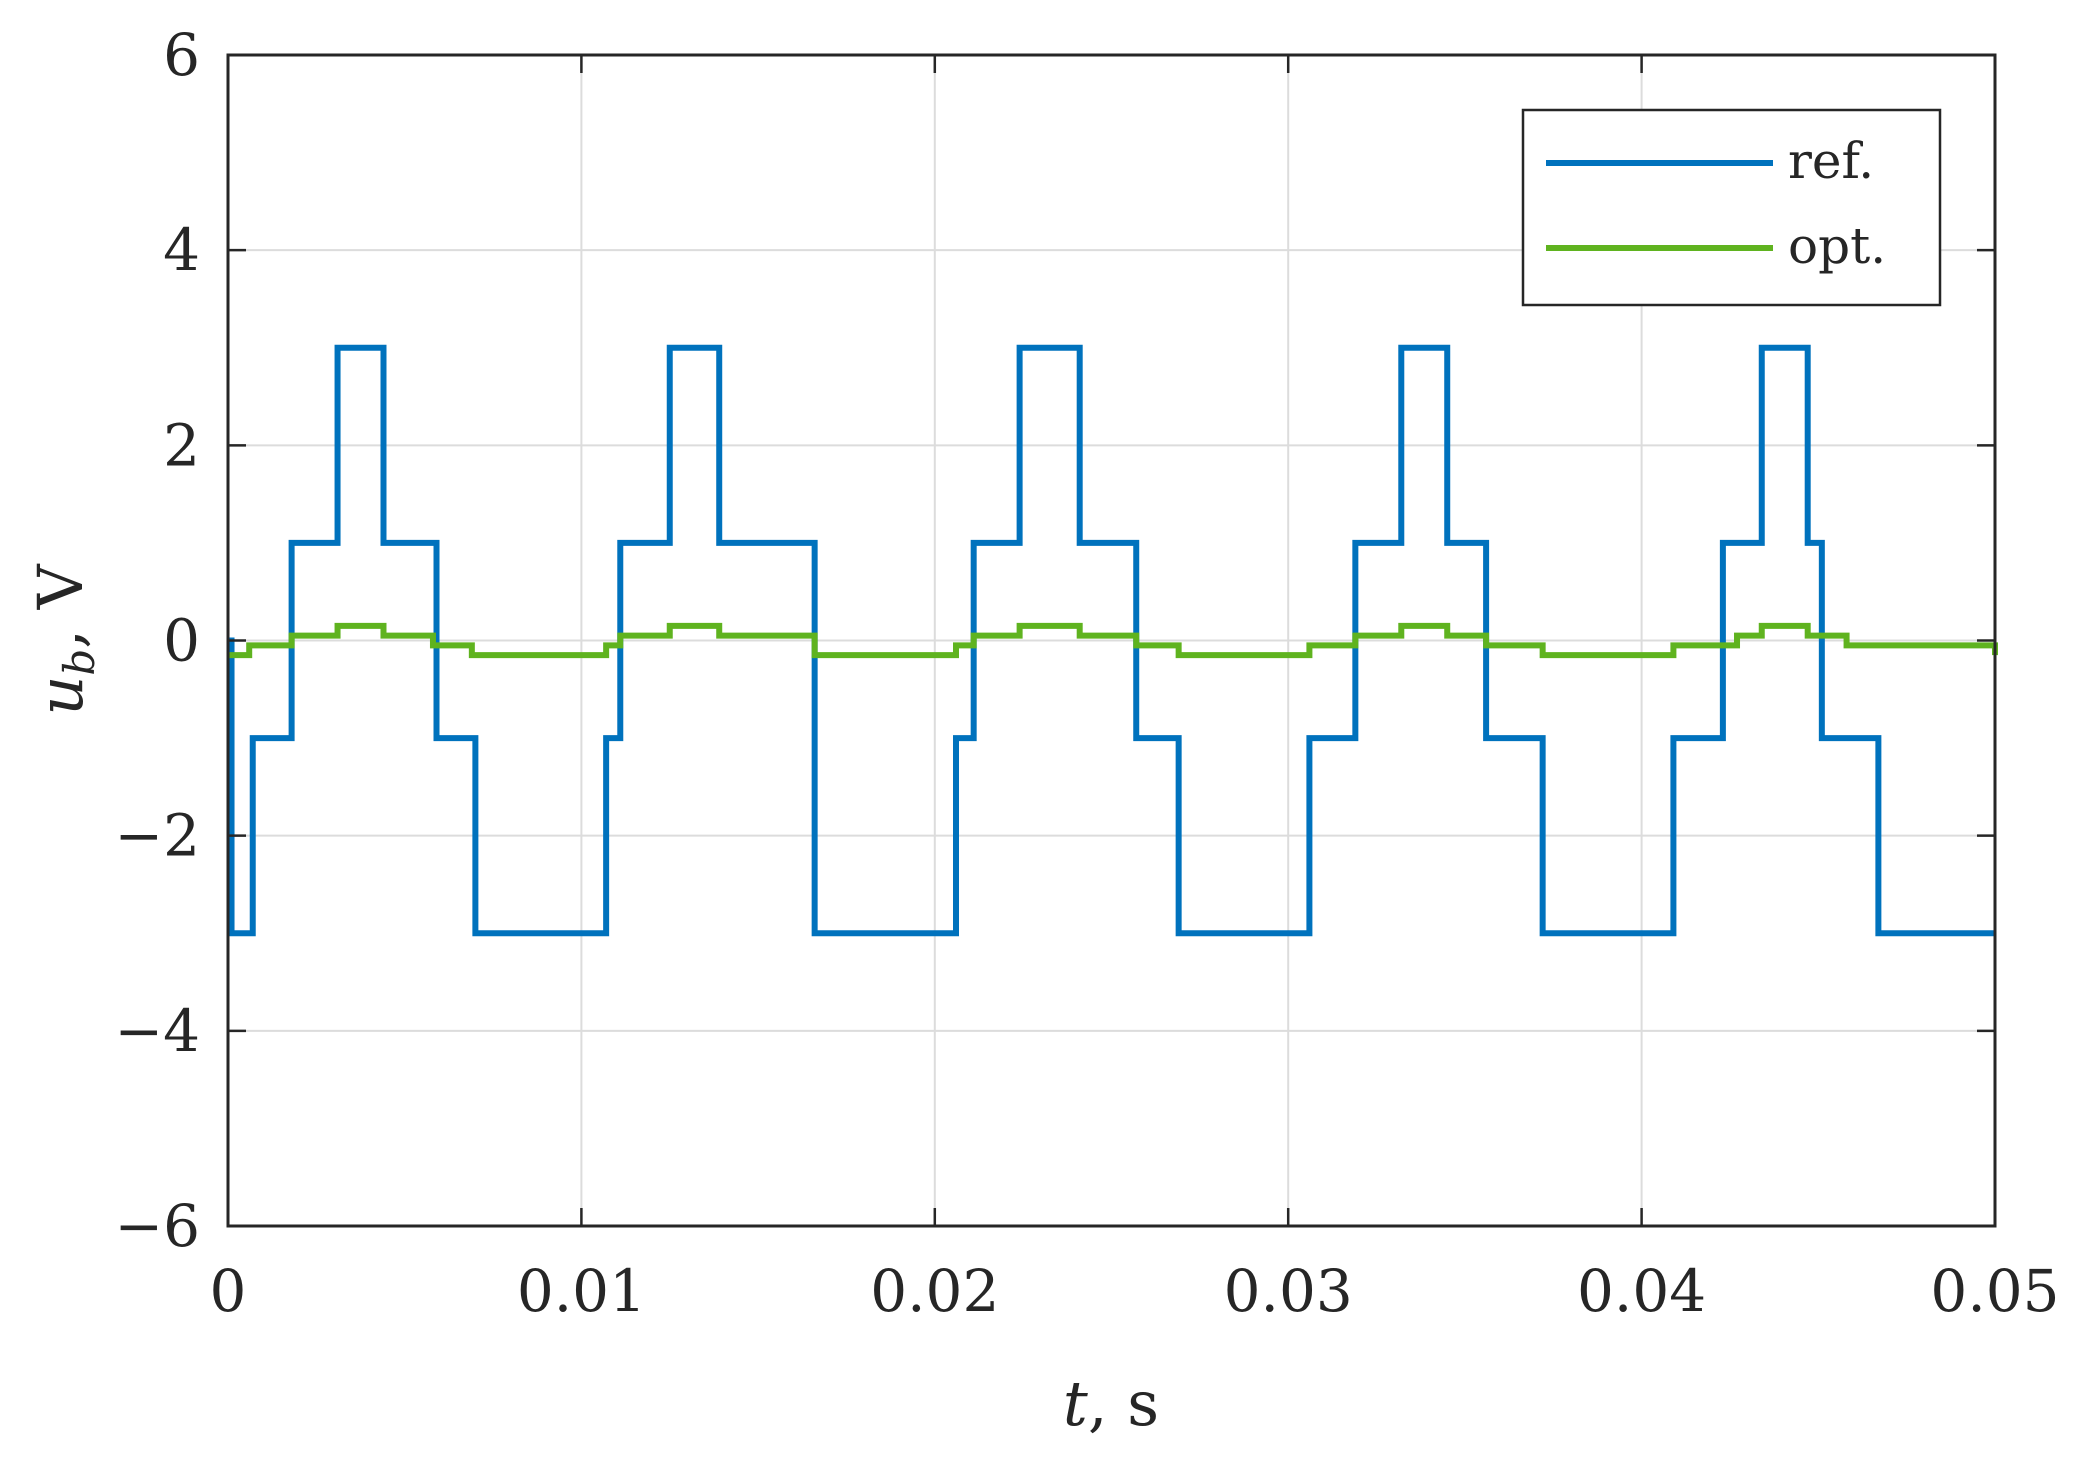 Image resolution: width=2079 pixels, height=1478 pixels. I want to click on y-tick-label: 2, so click(181, 445).